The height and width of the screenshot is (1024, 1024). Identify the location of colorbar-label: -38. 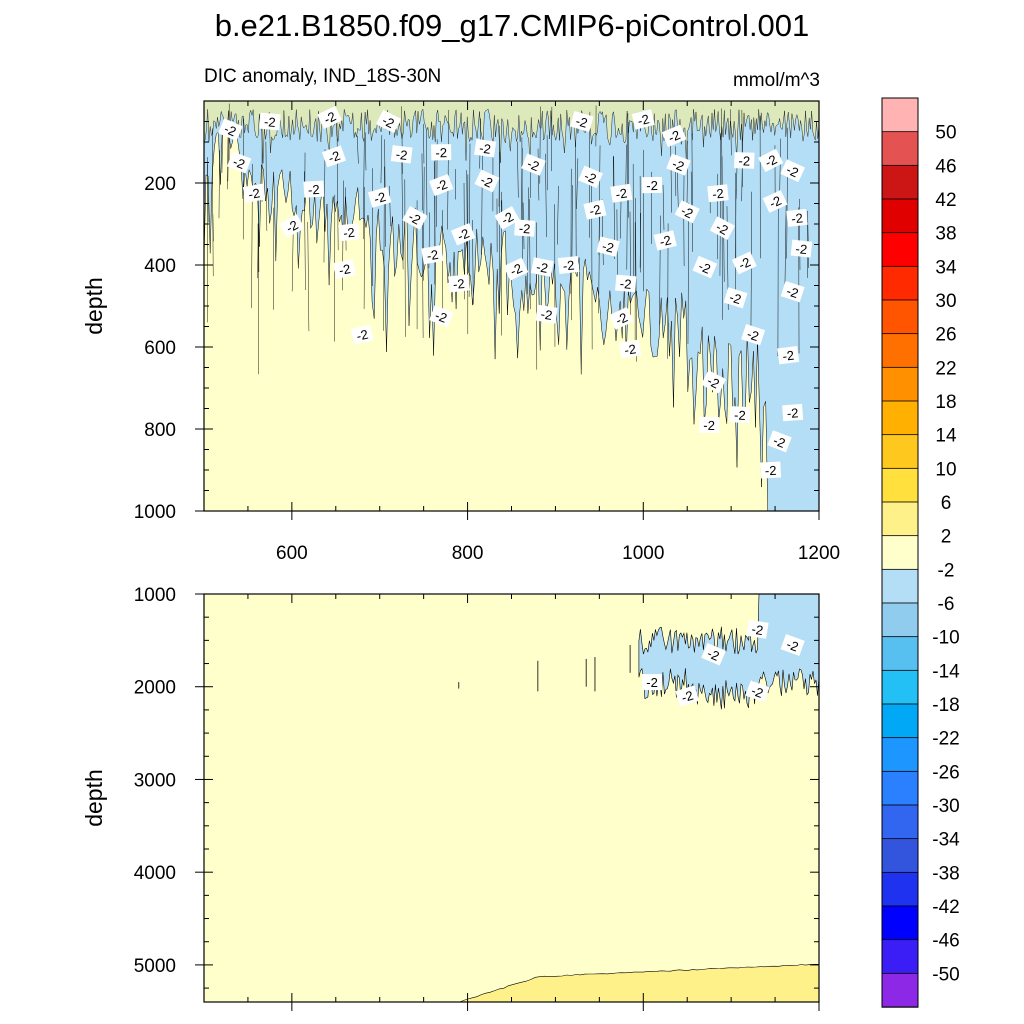
(945, 873).